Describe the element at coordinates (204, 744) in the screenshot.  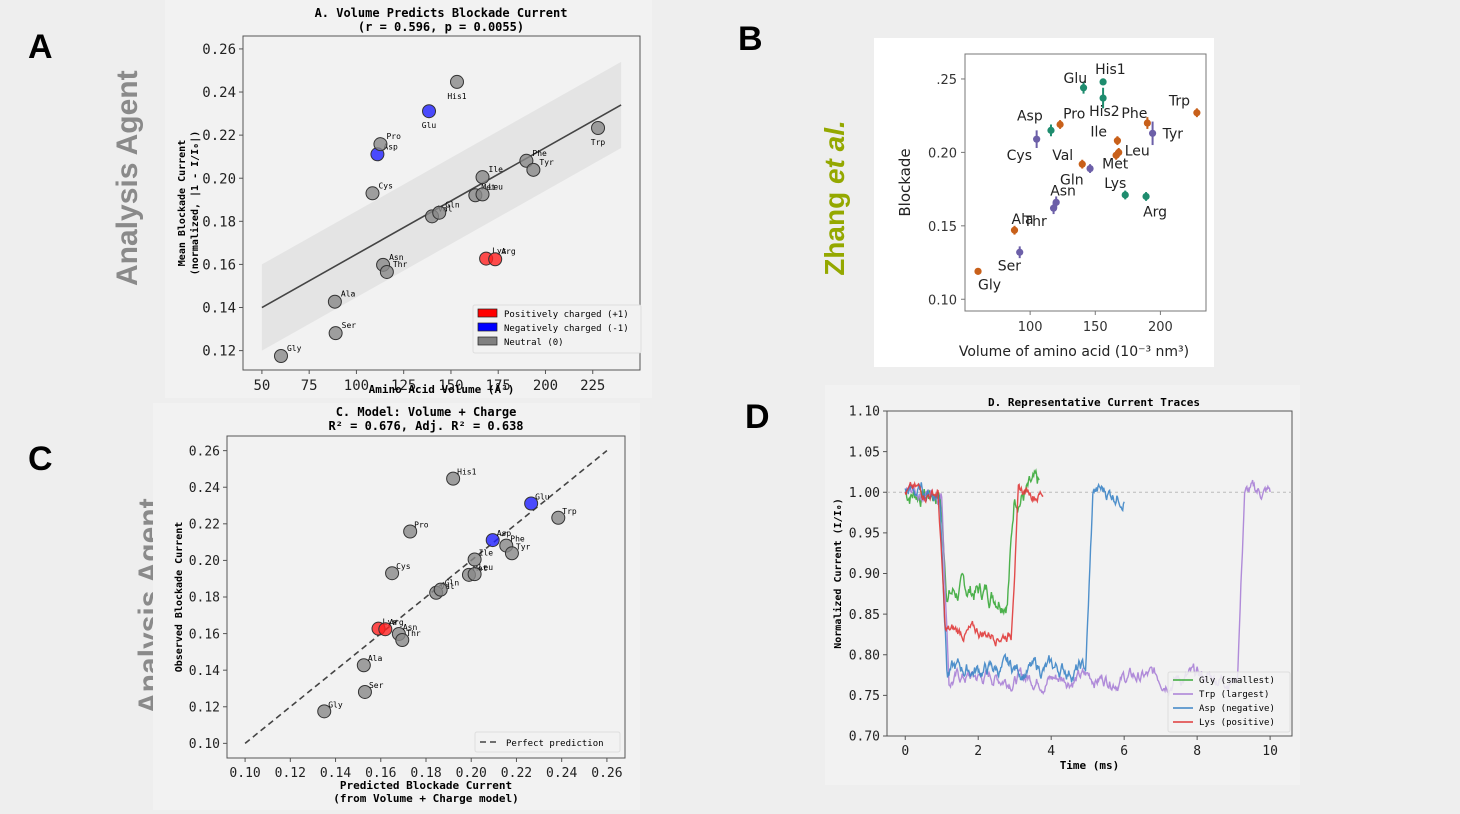
I see `y-tick-label: 0.10` at that location.